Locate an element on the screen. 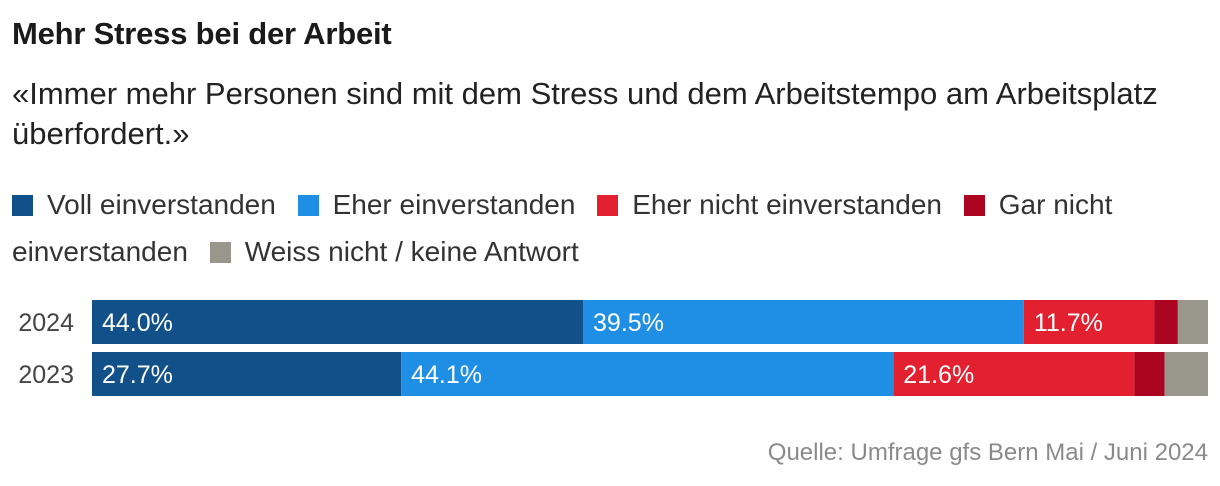  category-label-2023: 2023 is located at coordinates (46, 375).